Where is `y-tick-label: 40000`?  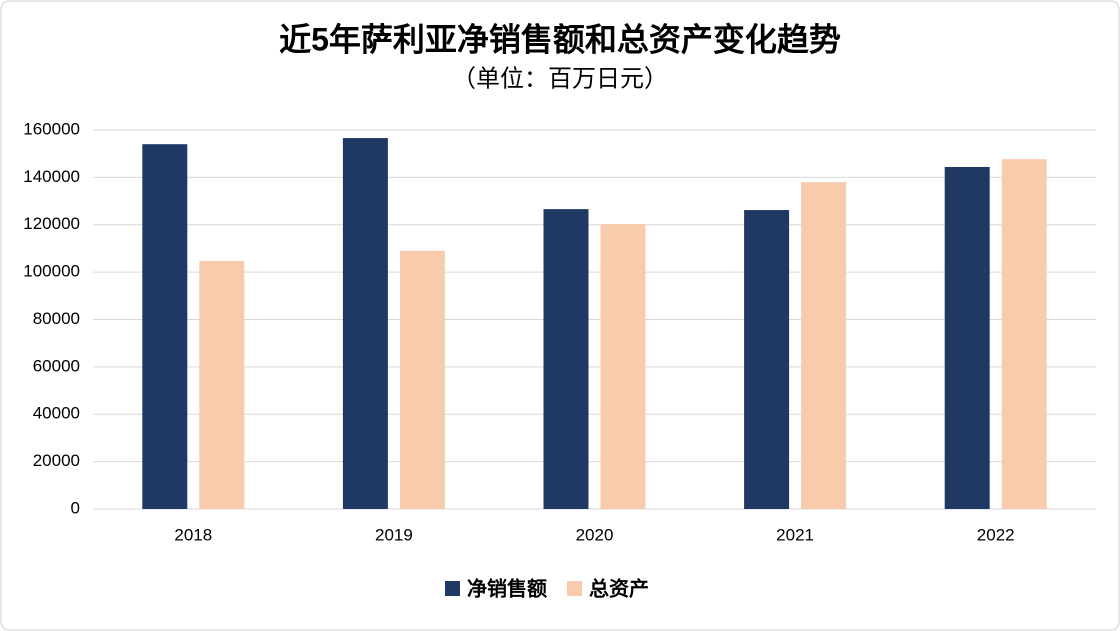 y-tick-label: 40000 is located at coordinates (56, 413).